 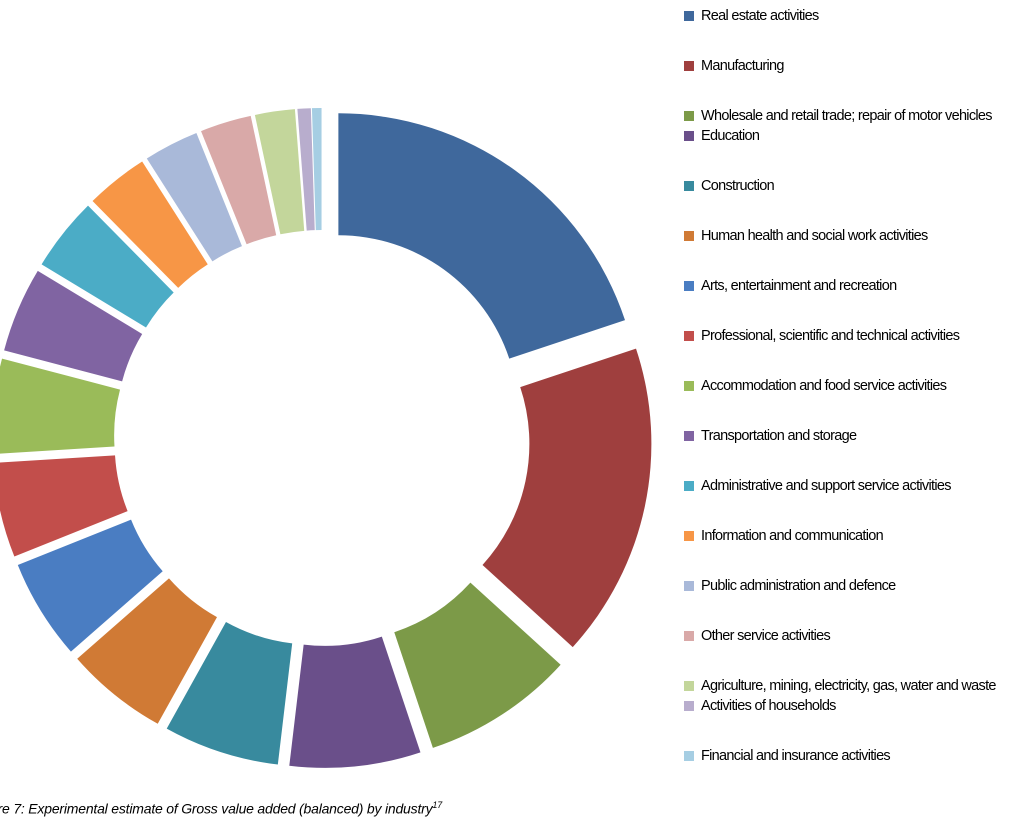 What do you see at coordinates (854, 186) in the screenshot?
I see `legend-item-construction: Construction` at bounding box center [854, 186].